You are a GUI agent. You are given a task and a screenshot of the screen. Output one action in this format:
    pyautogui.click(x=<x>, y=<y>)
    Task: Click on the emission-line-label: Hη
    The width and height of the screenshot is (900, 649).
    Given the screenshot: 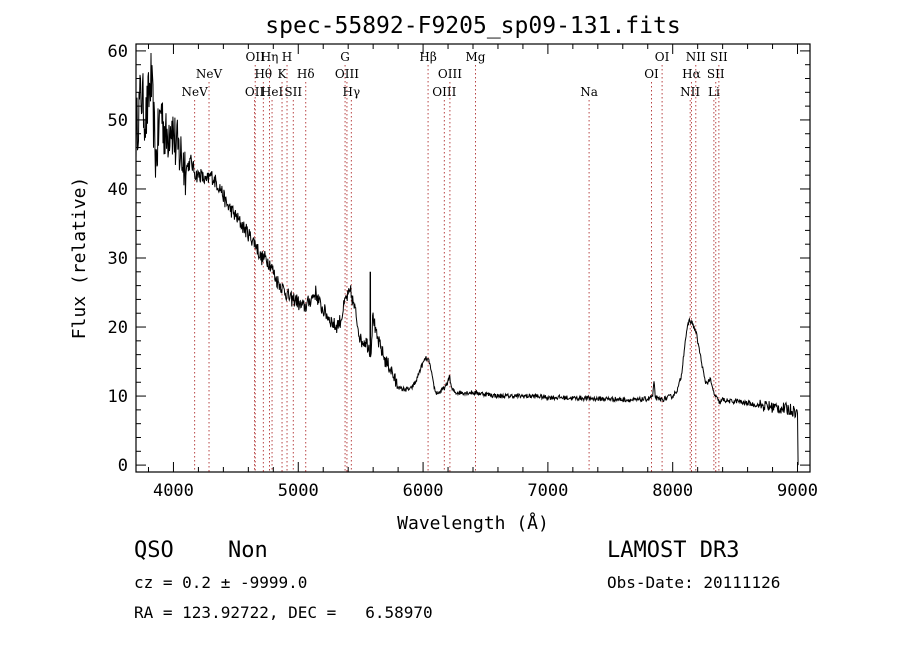 What is the action you would take?
    pyautogui.click(x=270, y=57)
    